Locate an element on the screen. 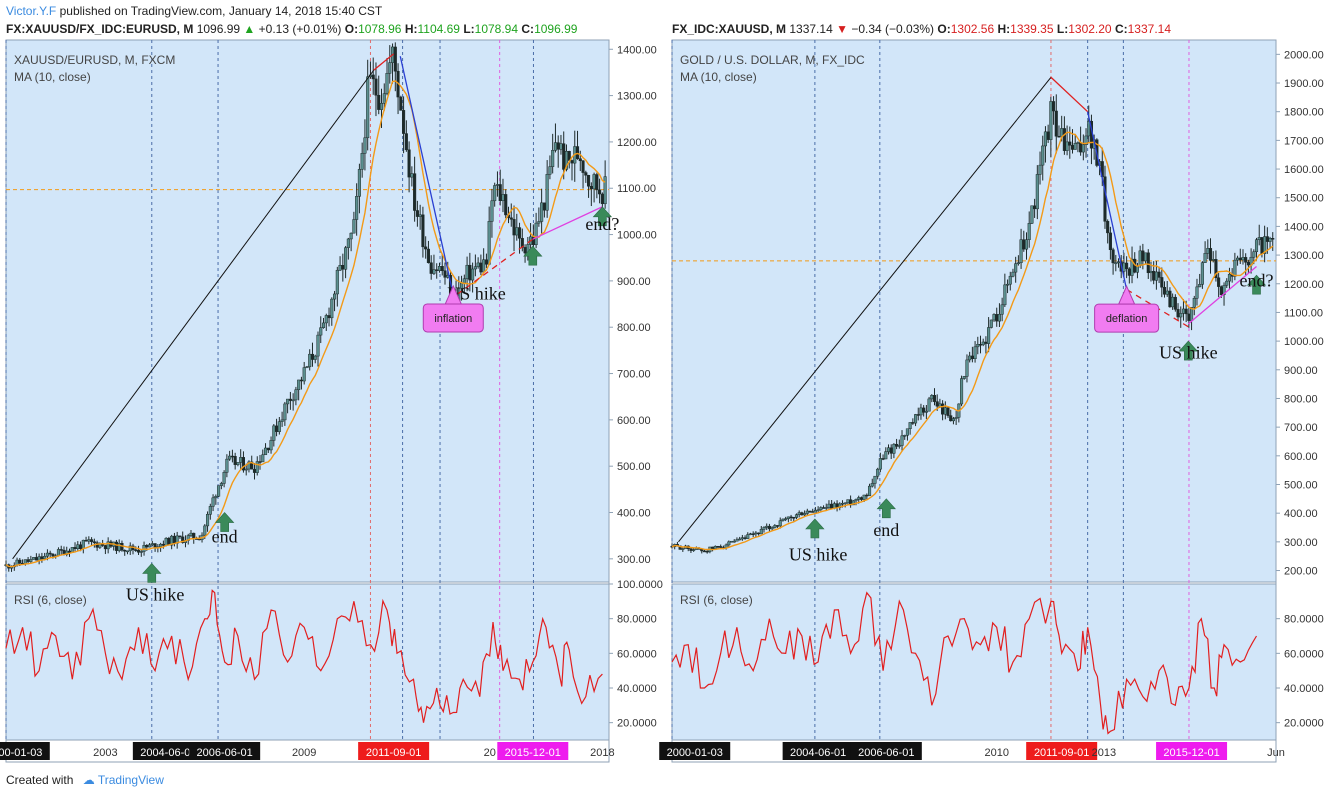 The image size is (1340, 798). rsi-line is located at coordinates (304, 656).